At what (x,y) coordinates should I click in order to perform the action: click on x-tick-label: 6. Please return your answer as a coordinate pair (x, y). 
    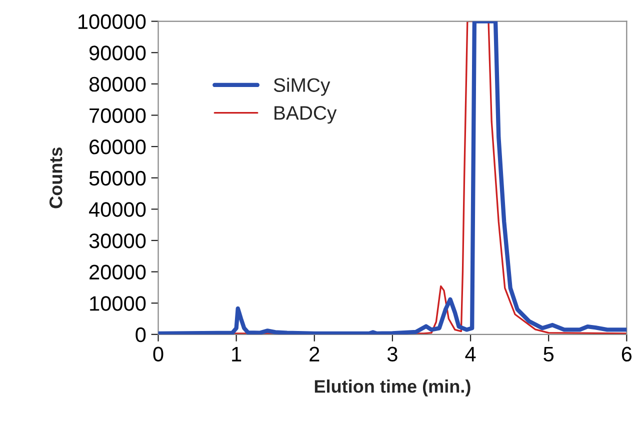
    Looking at the image, I should click on (627, 354).